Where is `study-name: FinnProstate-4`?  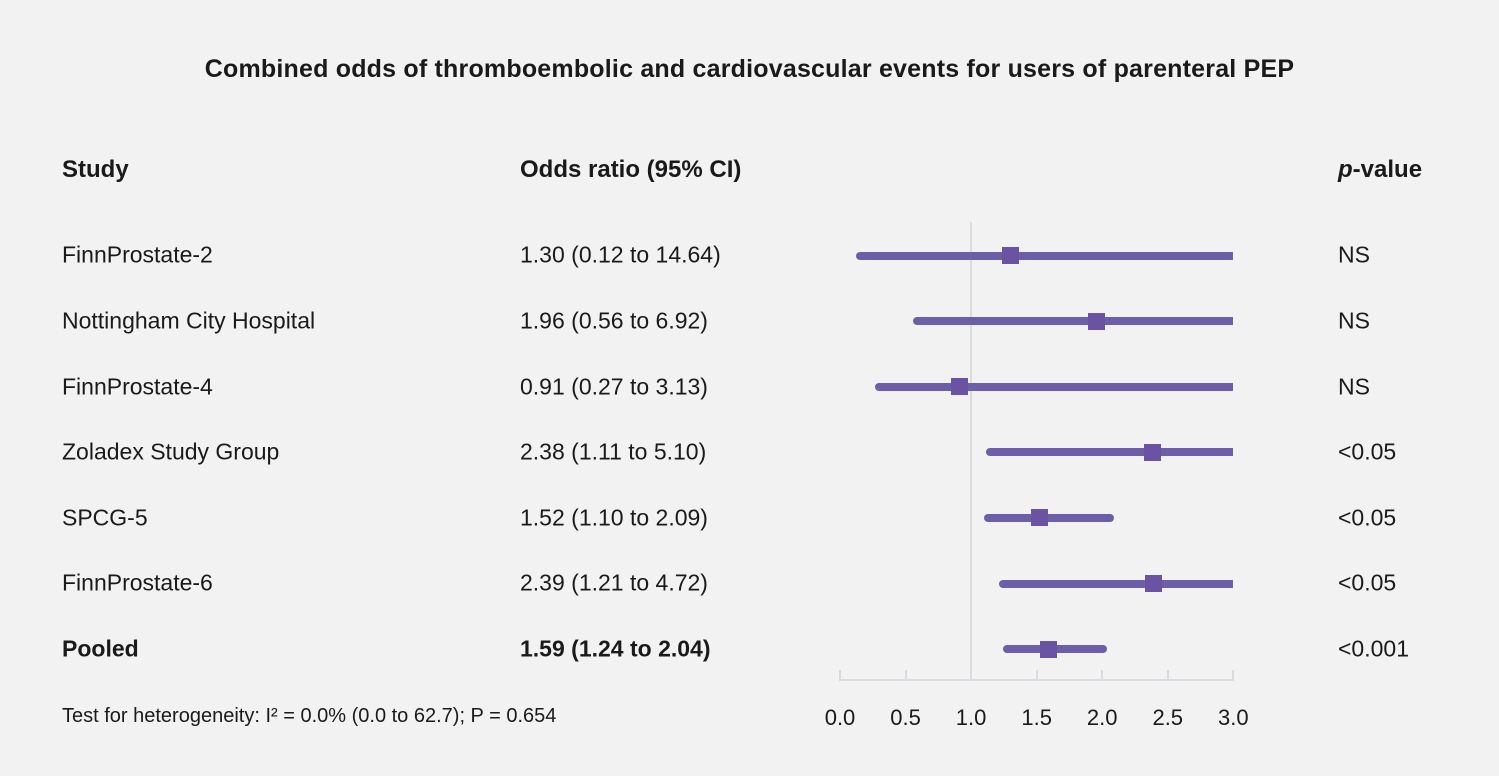 study-name: FinnProstate-4 is located at coordinates (137, 386).